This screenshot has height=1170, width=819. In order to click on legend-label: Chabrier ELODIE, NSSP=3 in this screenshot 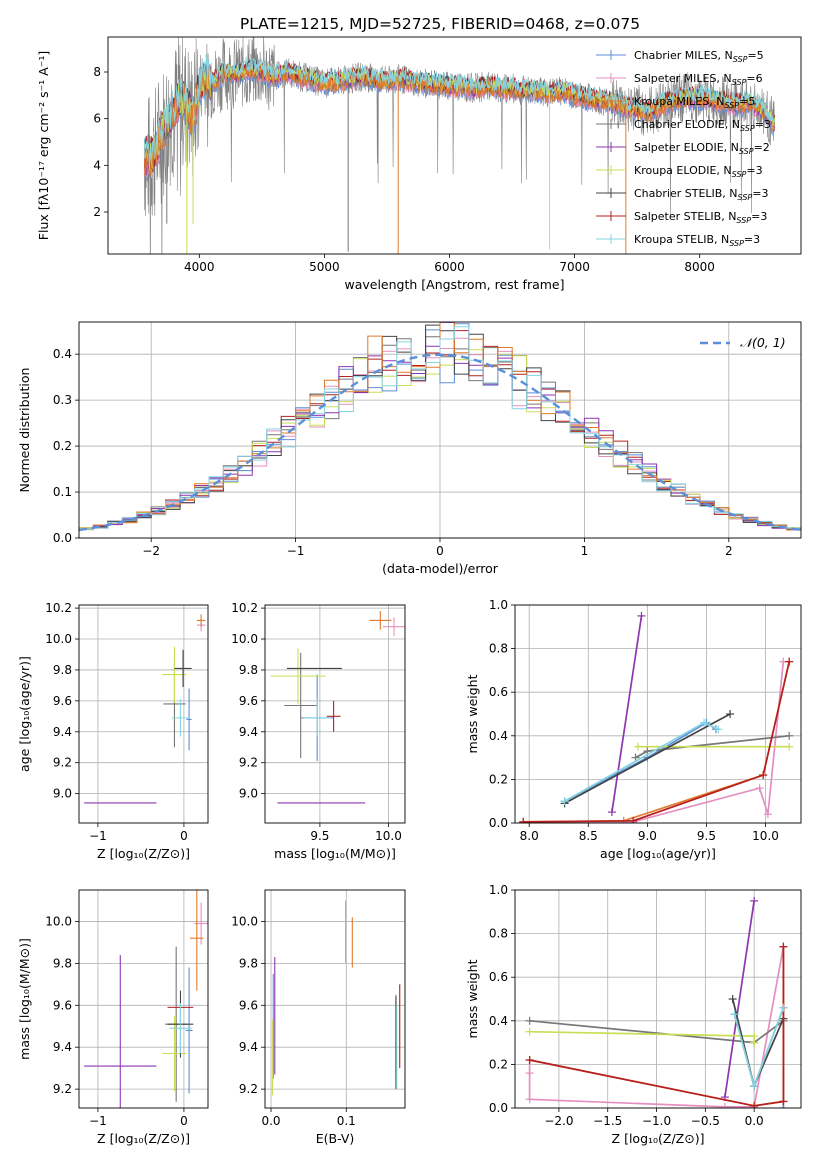, I will do `click(702, 125)`.